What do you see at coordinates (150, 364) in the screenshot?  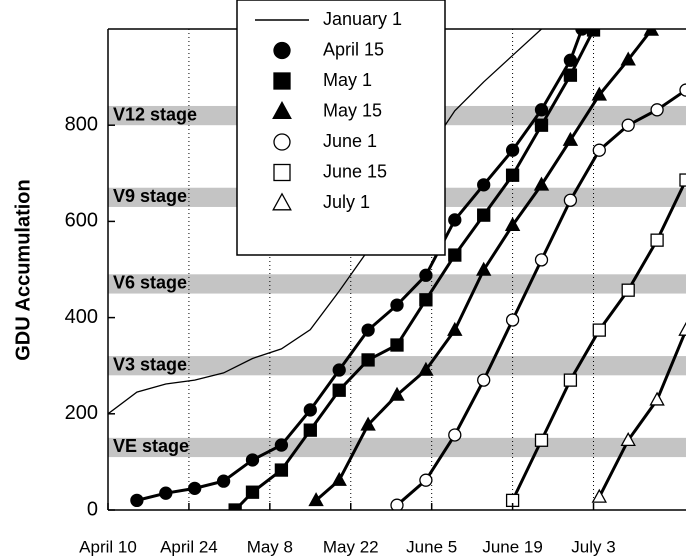 I see `stage-label: V3 stage` at bounding box center [150, 364].